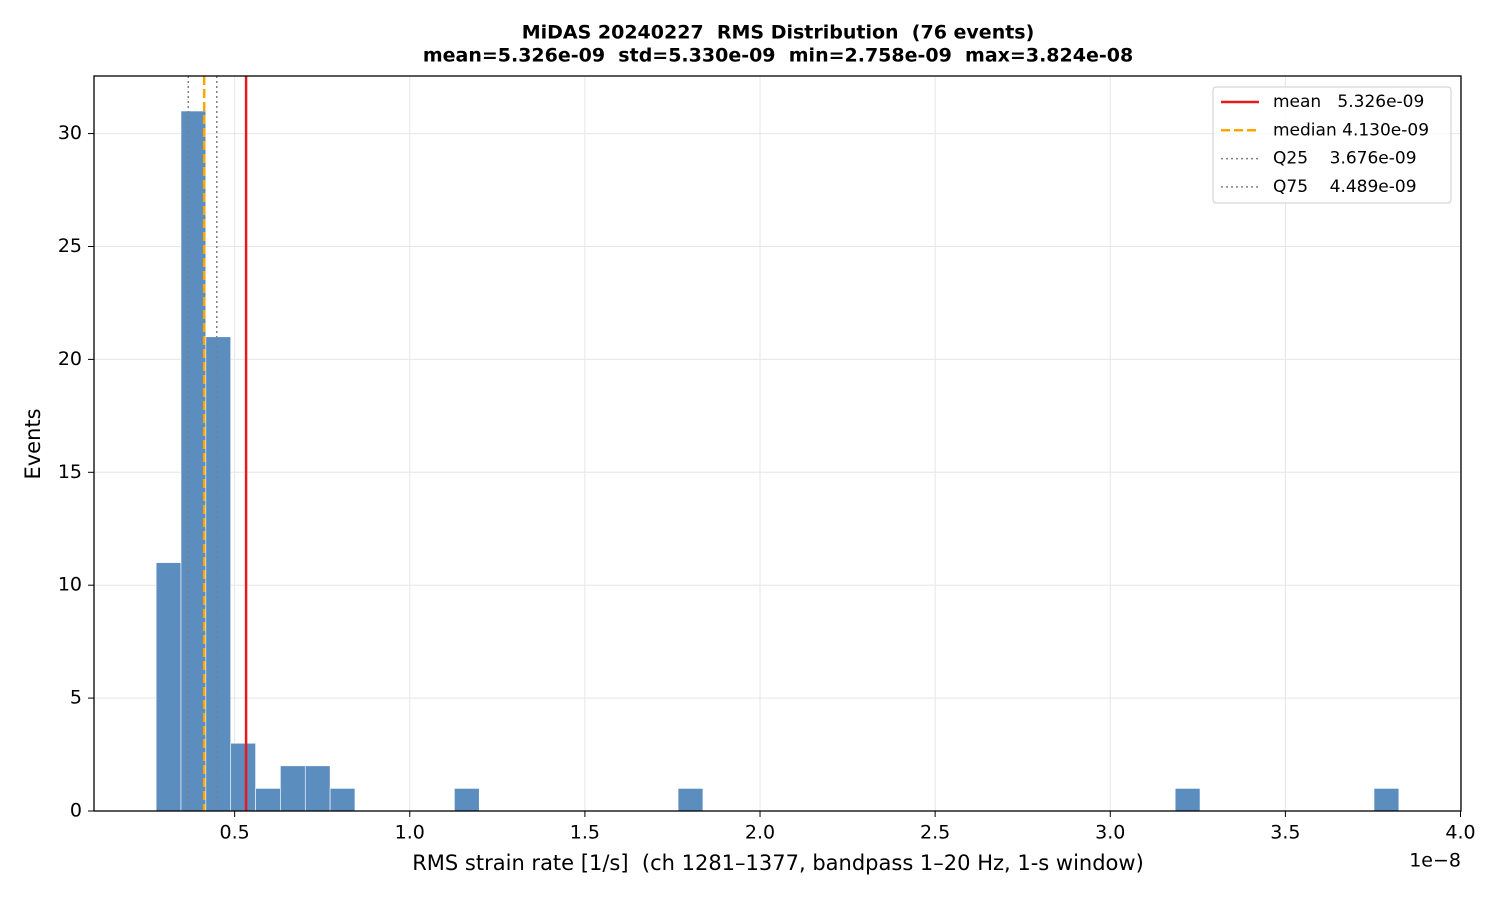 This screenshot has height=904, width=1500. I want to click on legend-label: Q25 3.676e-09, so click(1345, 159).